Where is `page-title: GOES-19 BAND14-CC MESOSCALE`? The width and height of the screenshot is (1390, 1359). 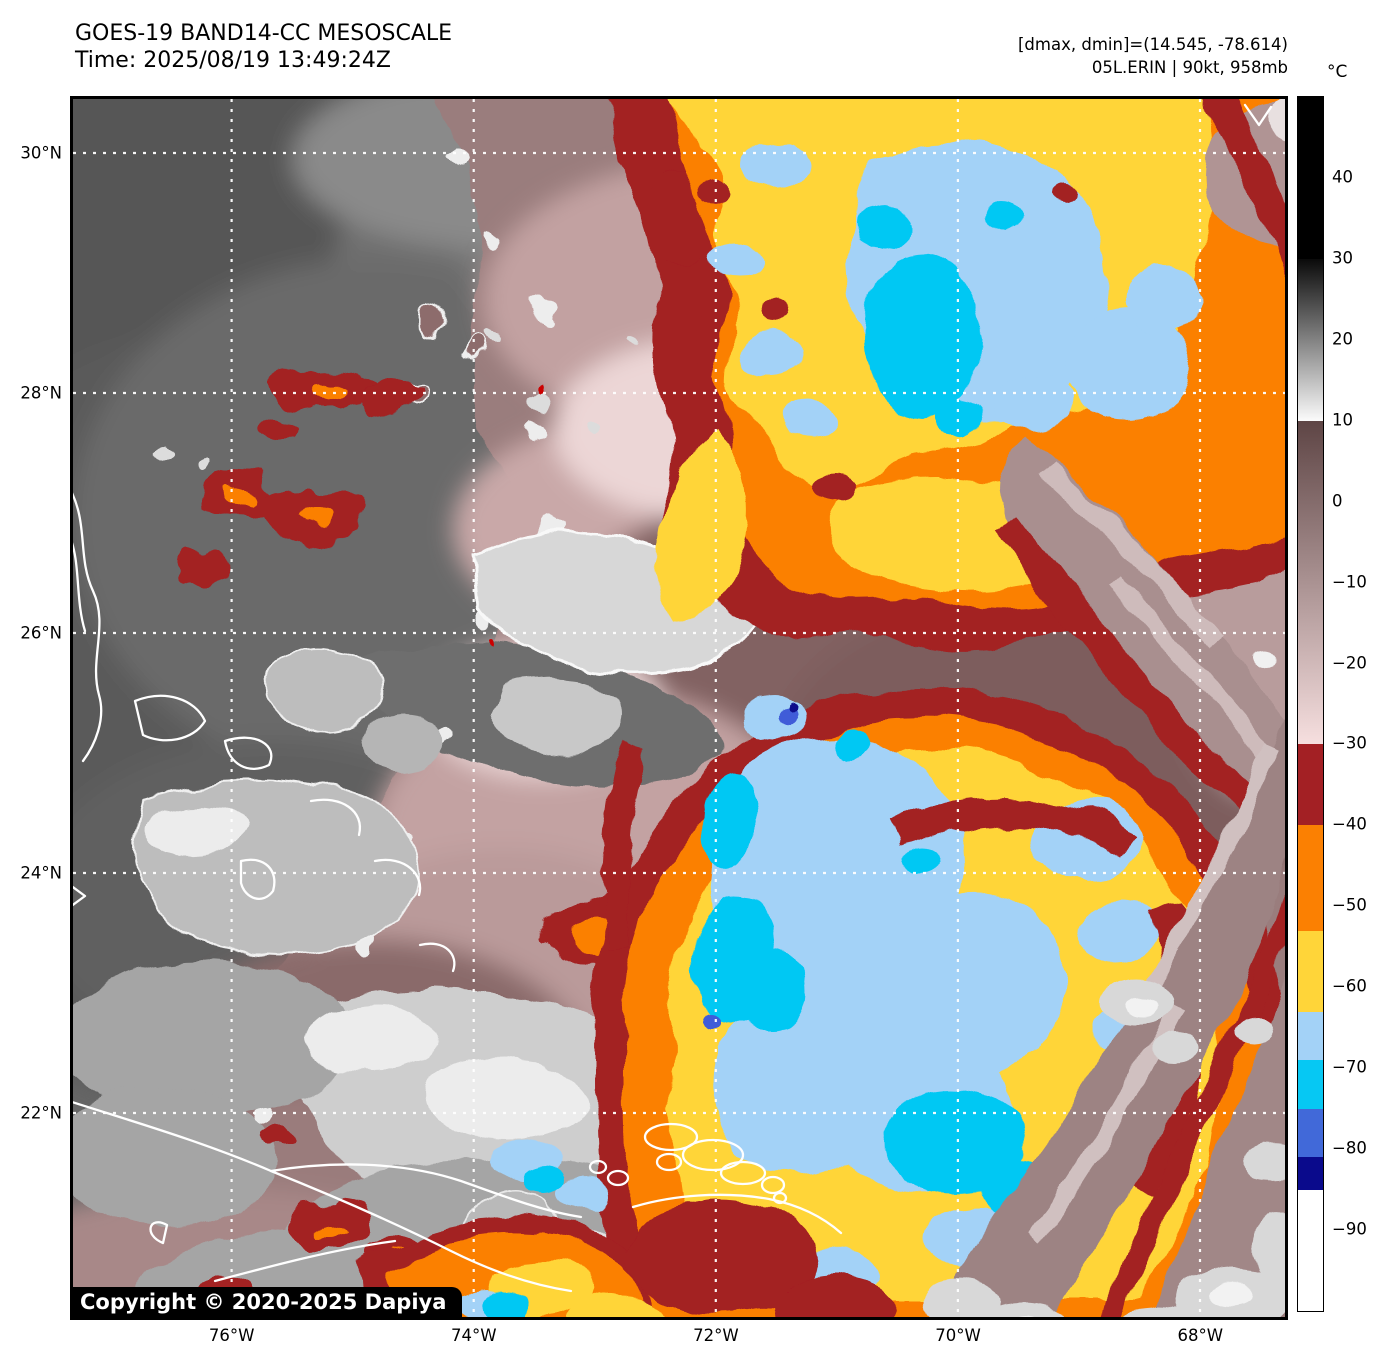 page-title: GOES-19 BAND14-CC MESOSCALE is located at coordinates (264, 33).